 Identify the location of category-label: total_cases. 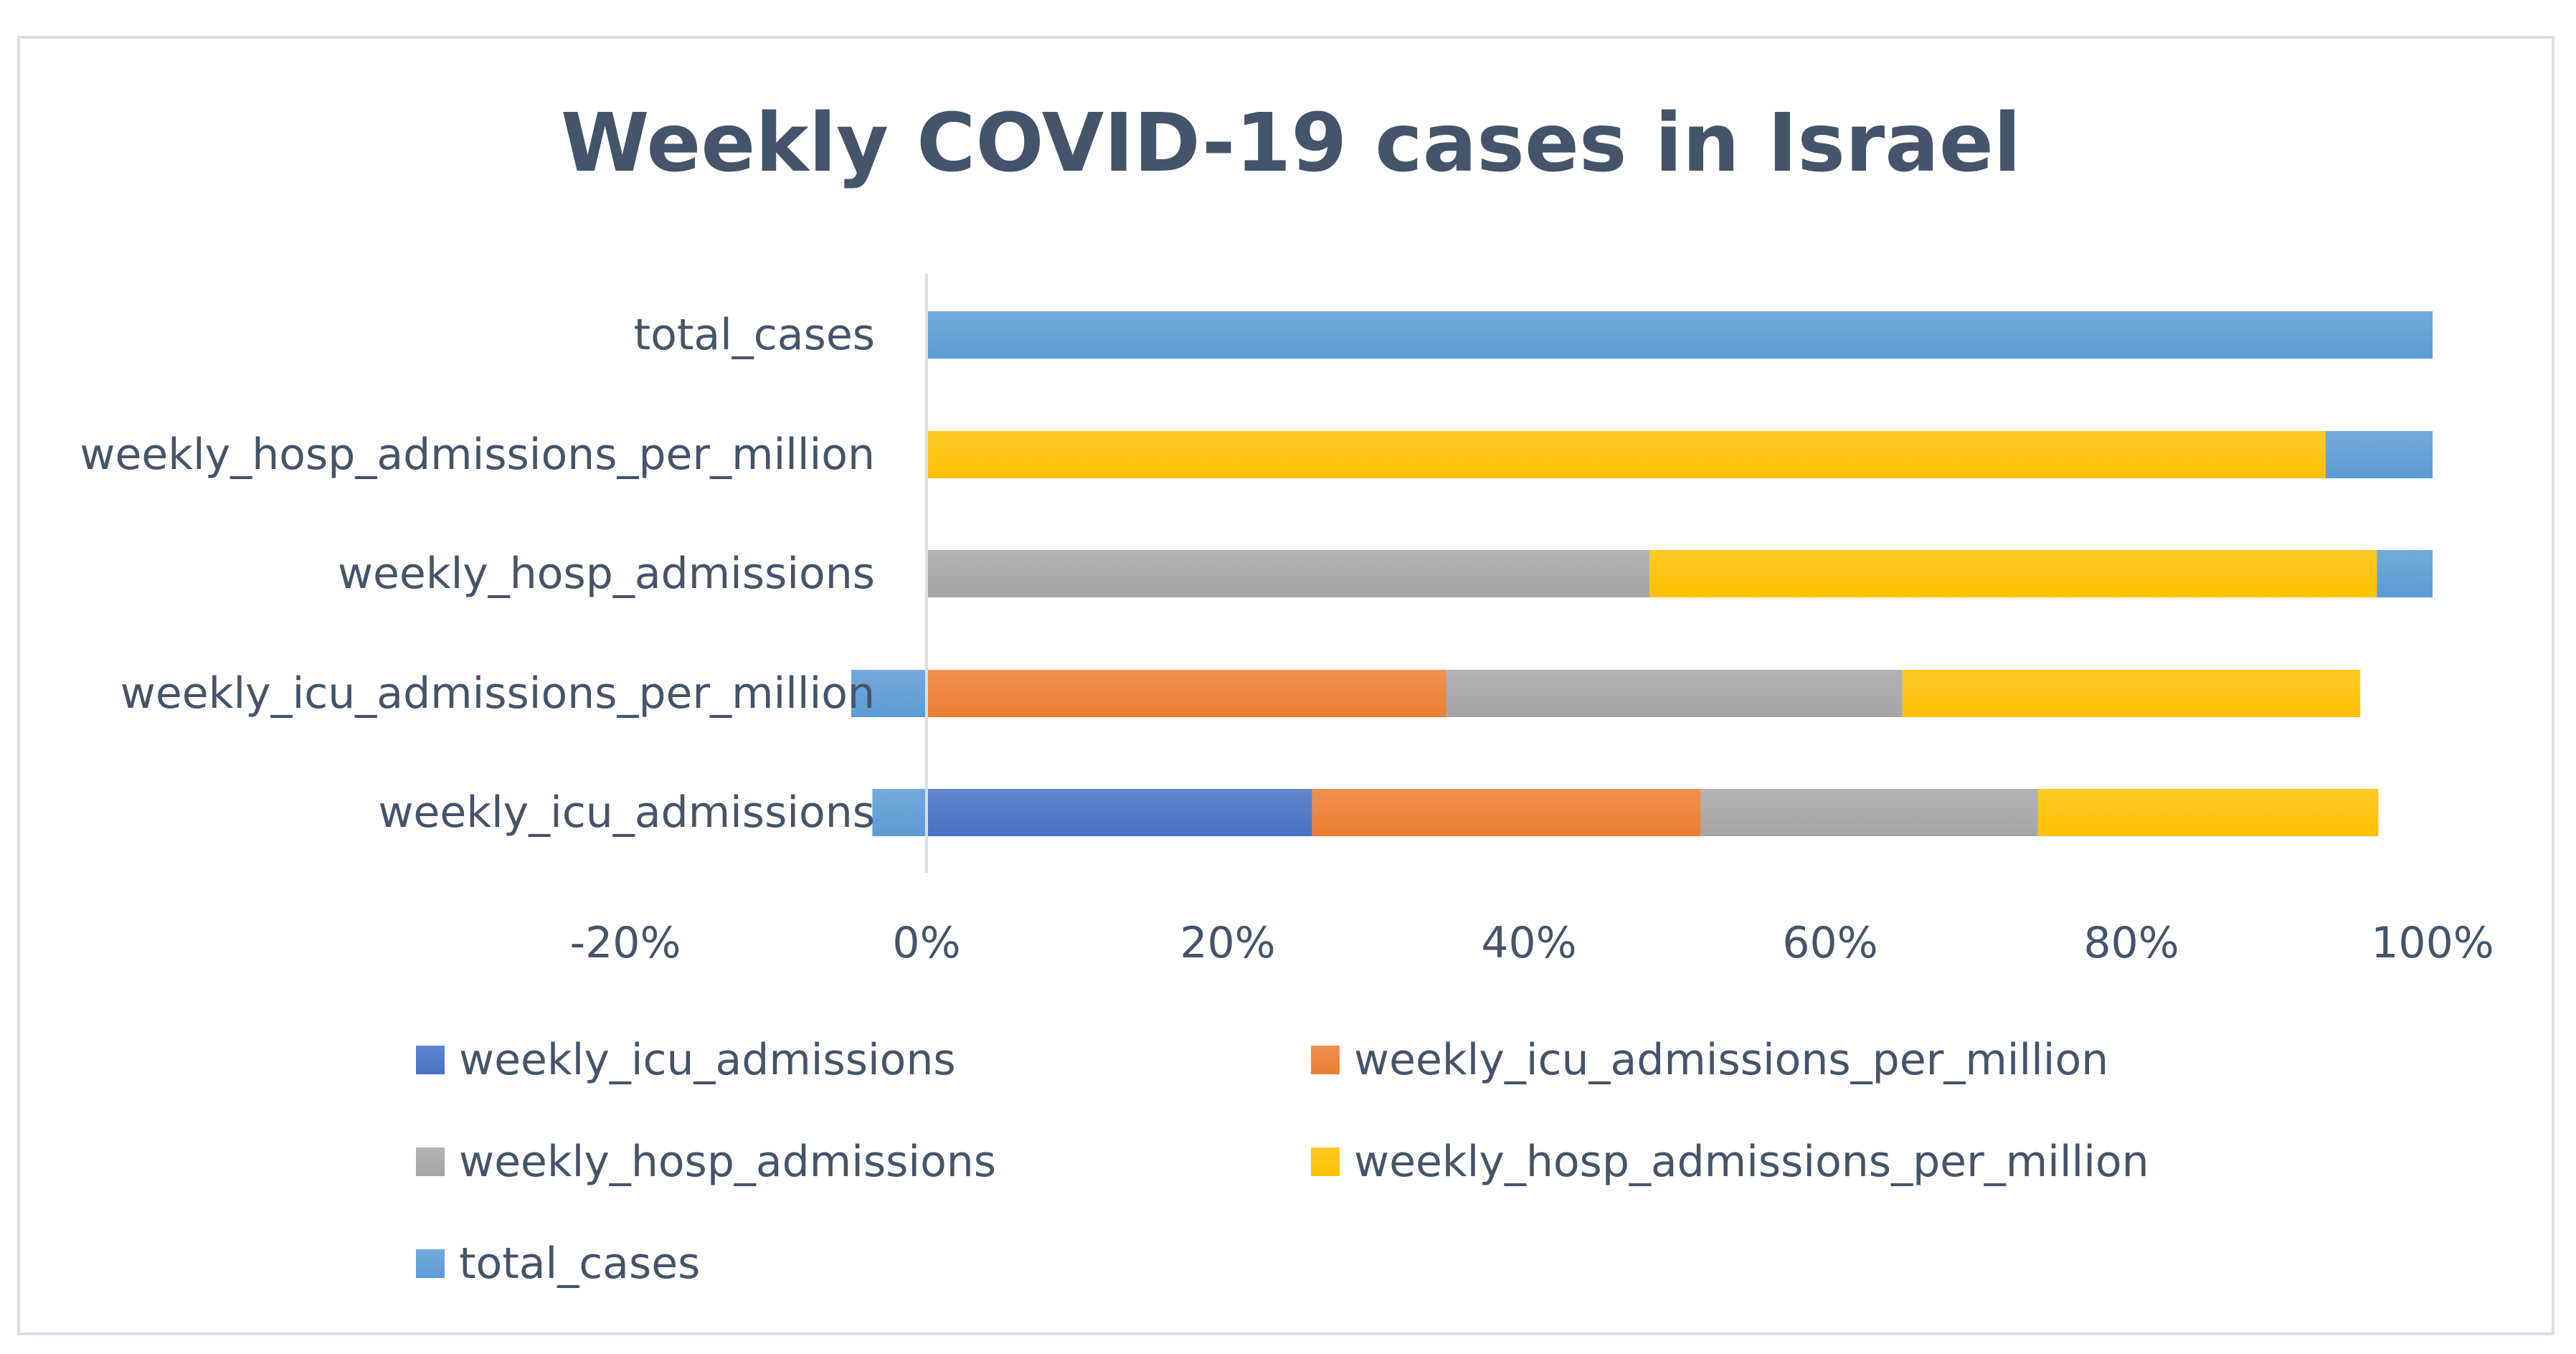
(754, 335).